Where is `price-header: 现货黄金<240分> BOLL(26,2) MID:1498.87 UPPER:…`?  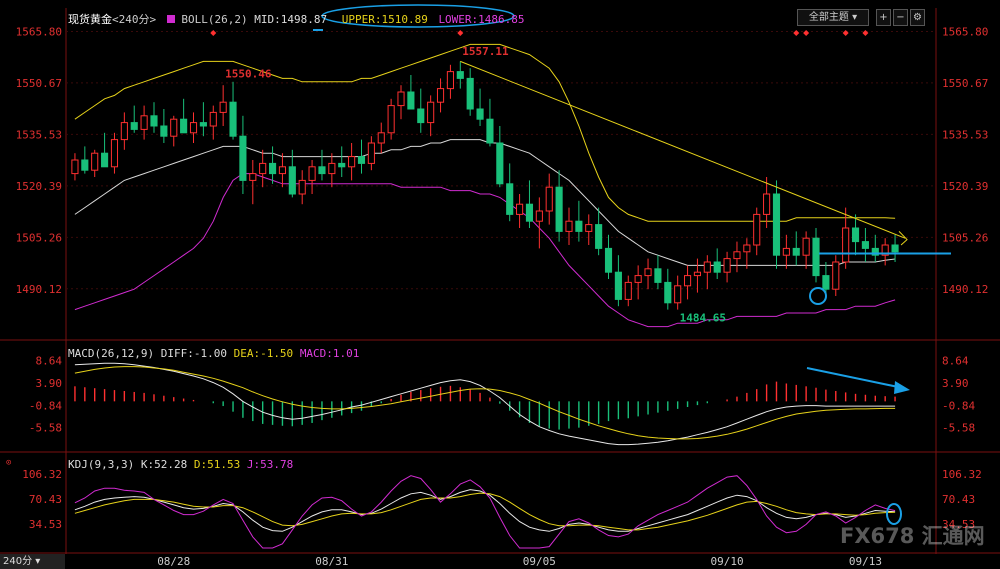
price-header: 现货黄金<240分> BOLL(26,2) MID:1498.87 UPPER:… is located at coordinates (296, 19).